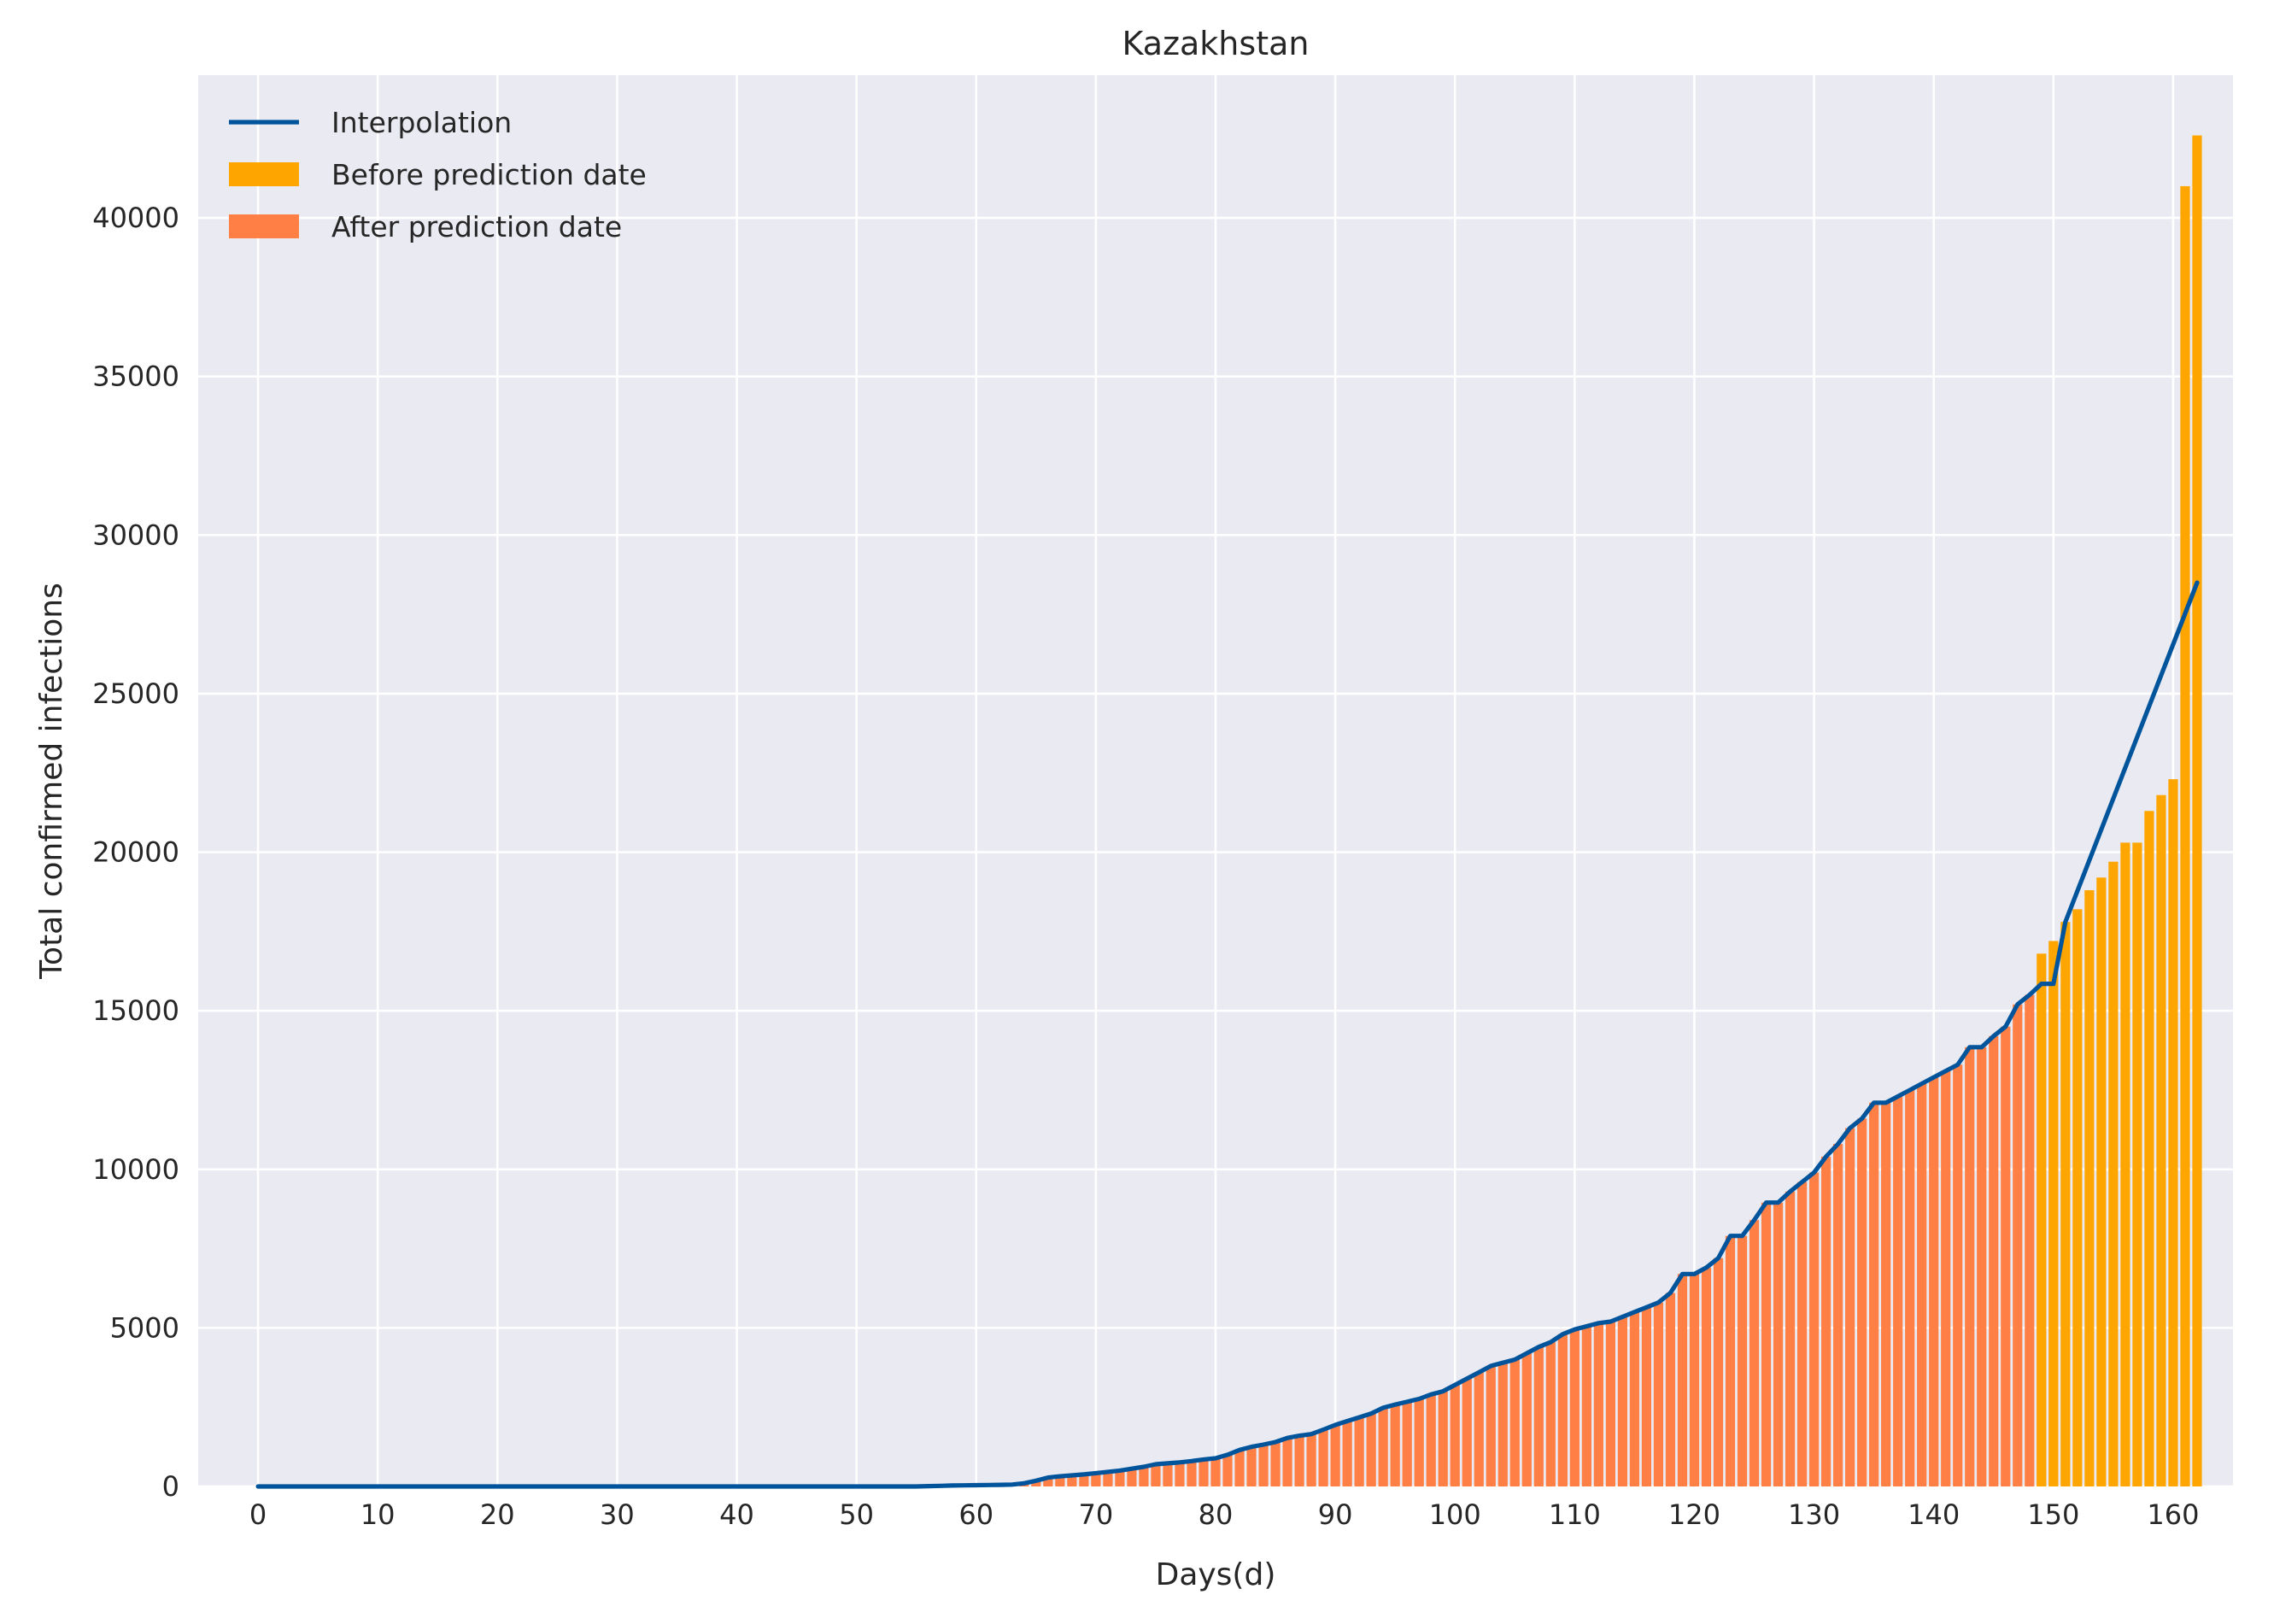 The image size is (2274, 1624). Describe the element at coordinates (258, 1514) in the screenshot. I see `x-tick-label: 0` at that location.